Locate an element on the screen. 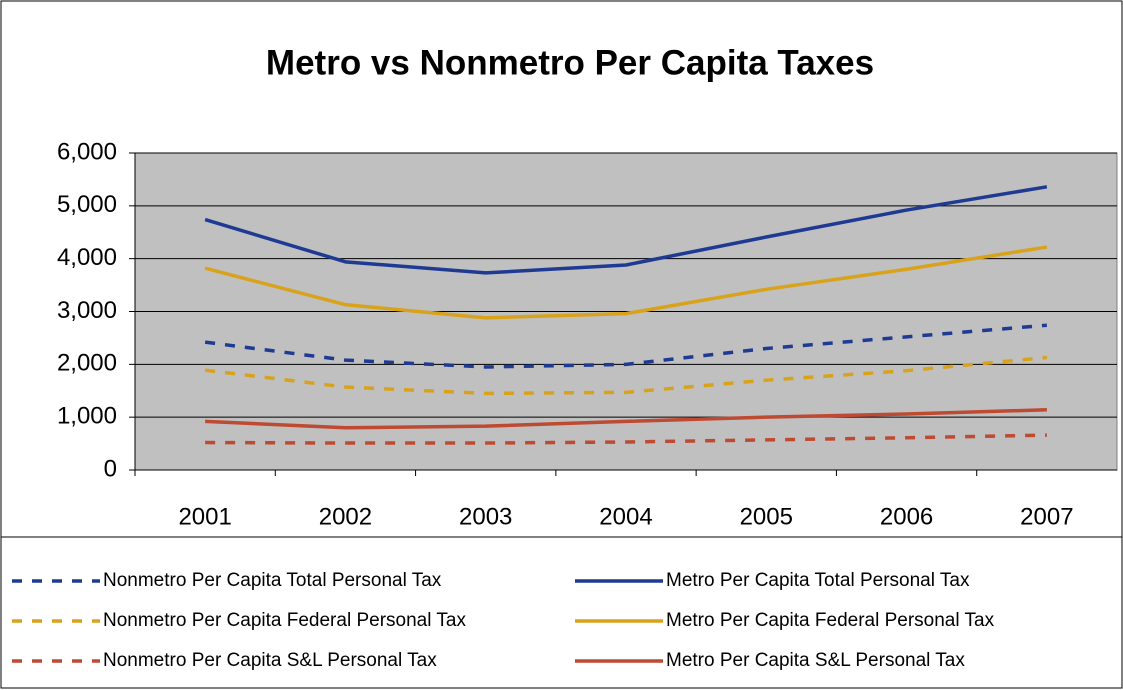  y-tick-label: 4,000 is located at coordinates (87, 257).